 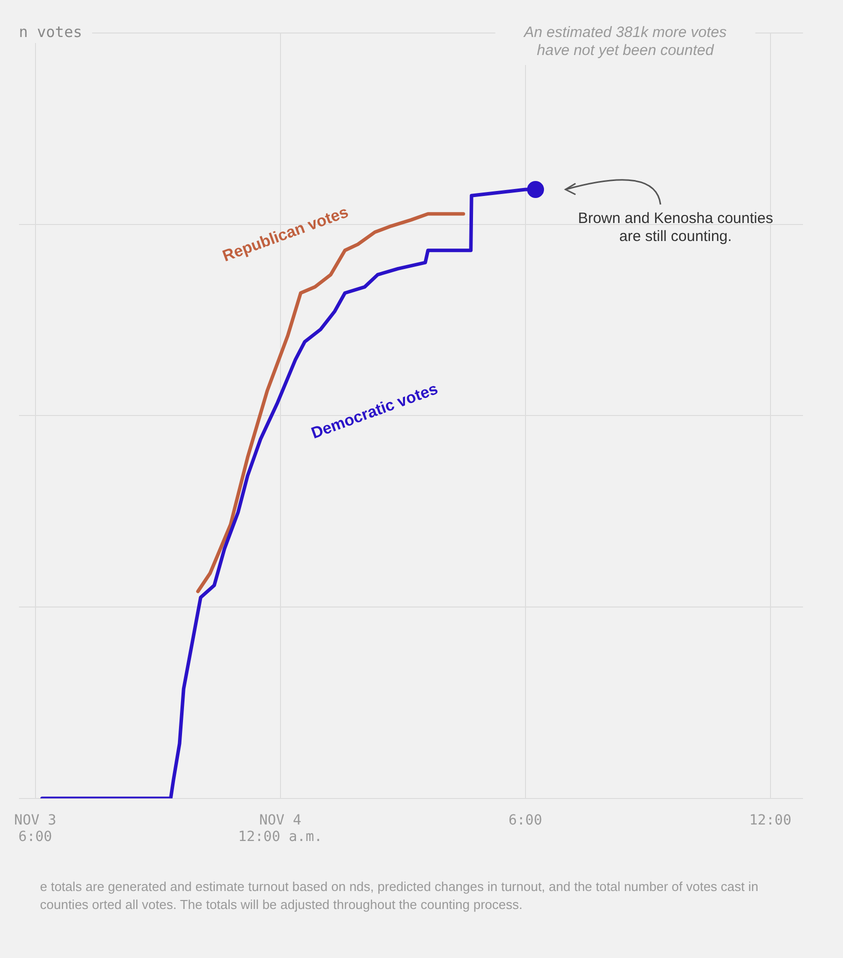 I want to click on text: n votes, so click(x=50, y=31).